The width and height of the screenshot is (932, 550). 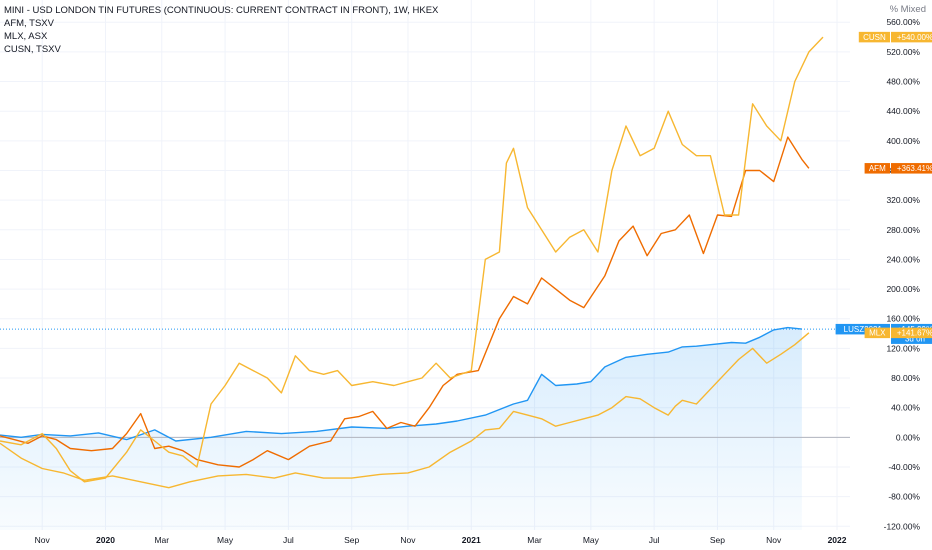 I want to click on series-countdown-badge: 3d 0h, so click(x=915, y=338).